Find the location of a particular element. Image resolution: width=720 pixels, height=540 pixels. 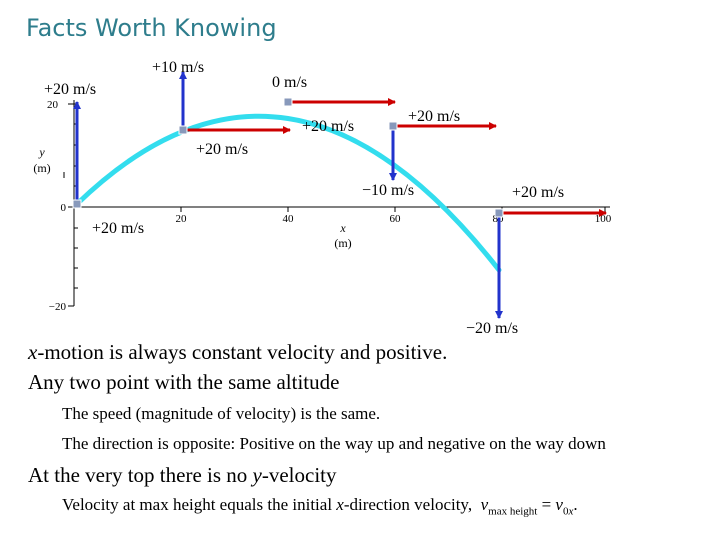

p4-vx-label: +20 m/s is located at coordinates (538, 192).